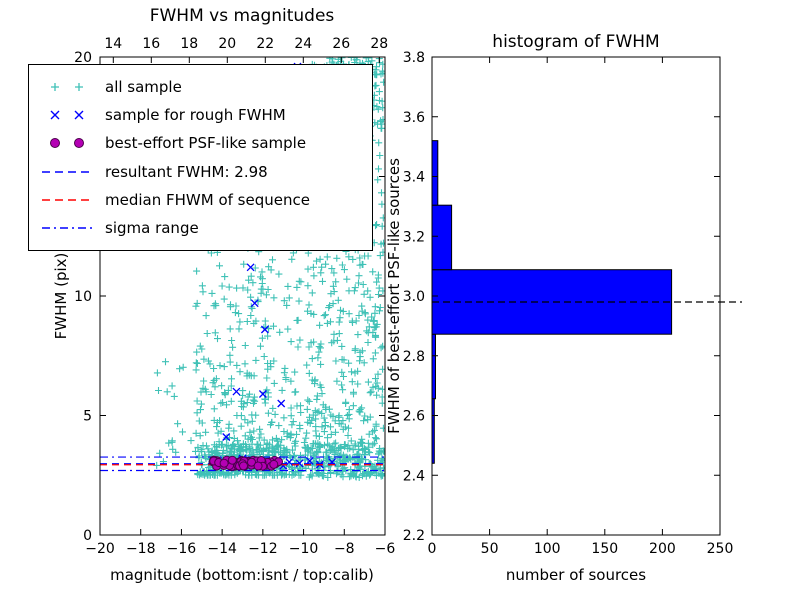 The width and height of the screenshot is (800, 600). What do you see at coordinates (720, 549) in the screenshot?
I see `tick-label: 250` at bounding box center [720, 549].